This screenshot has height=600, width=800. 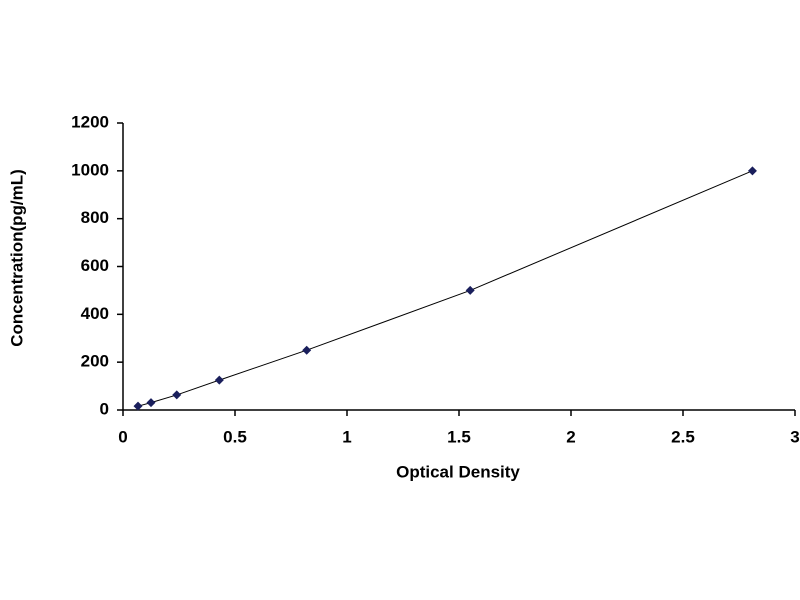 I want to click on y-tick-label: 1200, so click(x=90, y=121).